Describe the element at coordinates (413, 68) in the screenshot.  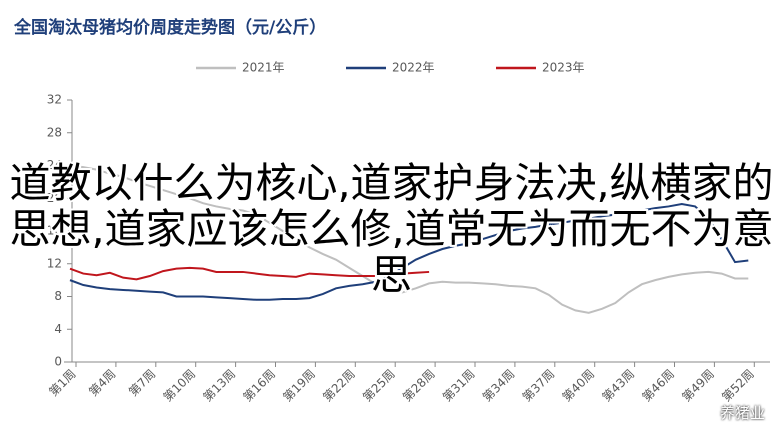
I see `legend-label: 2022年` at that location.